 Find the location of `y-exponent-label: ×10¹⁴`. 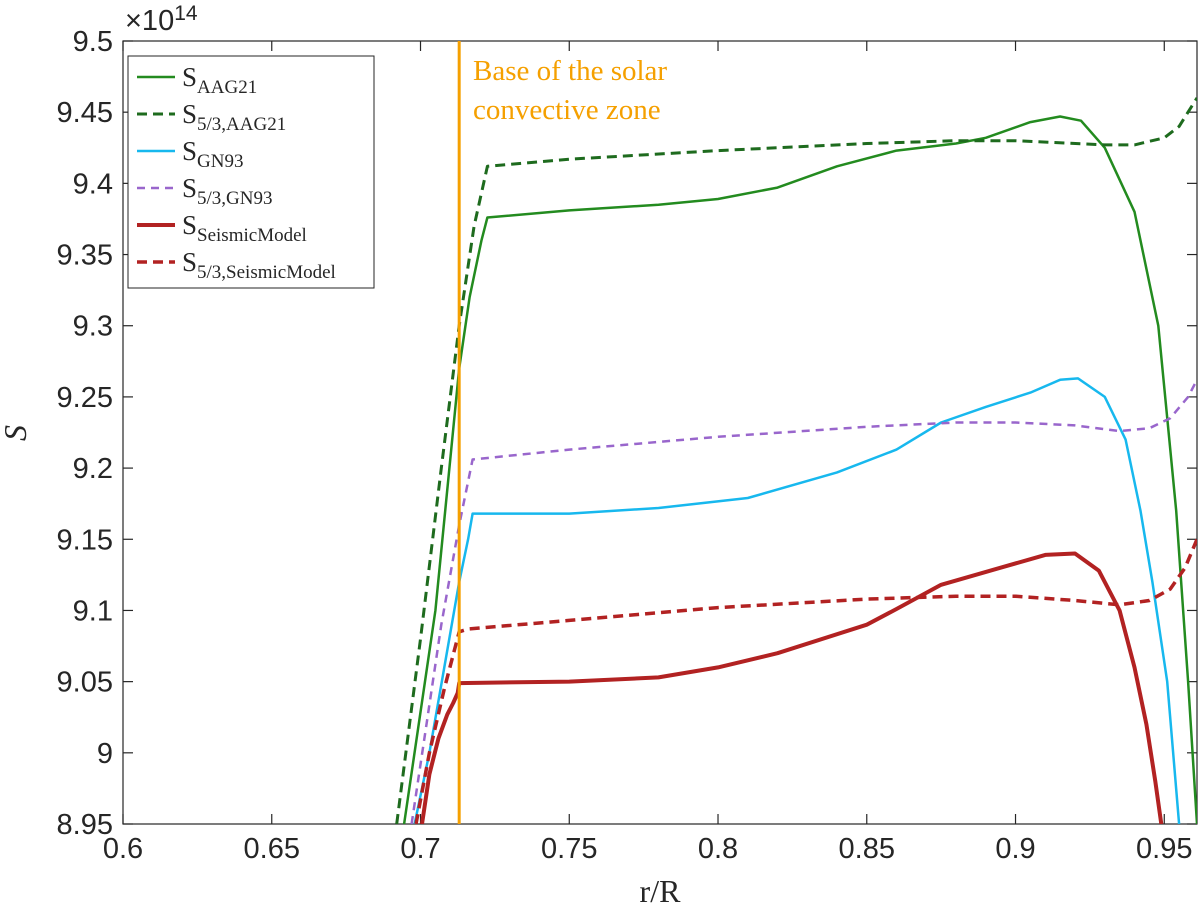

y-exponent-label: ×10¹⁴ is located at coordinates (161, 19).